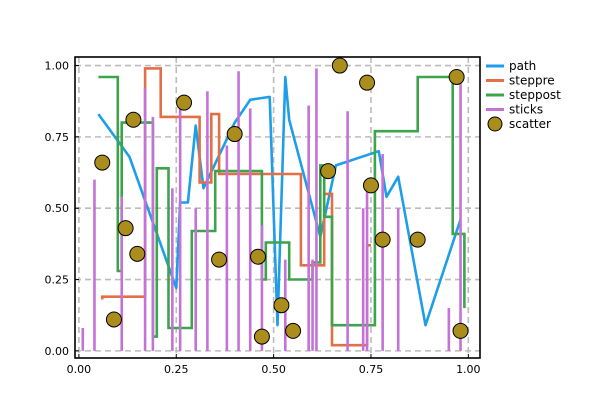 Image resolution: width=600 pixels, height=400 pixels. What do you see at coordinates (57, 137) in the screenshot?
I see `y-tick-label: 0.75` at bounding box center [57, 137].